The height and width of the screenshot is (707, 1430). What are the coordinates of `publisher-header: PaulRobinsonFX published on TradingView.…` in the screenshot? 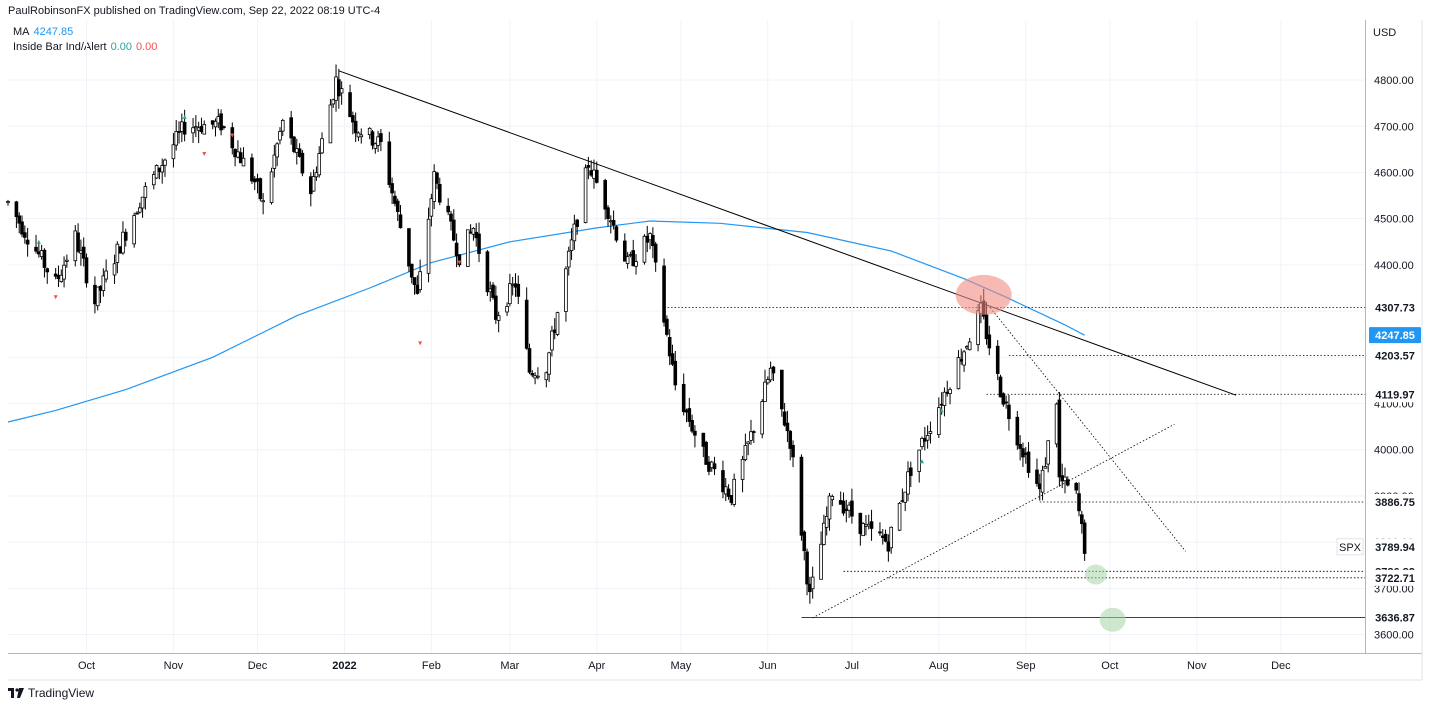 It's located at (194, 11).